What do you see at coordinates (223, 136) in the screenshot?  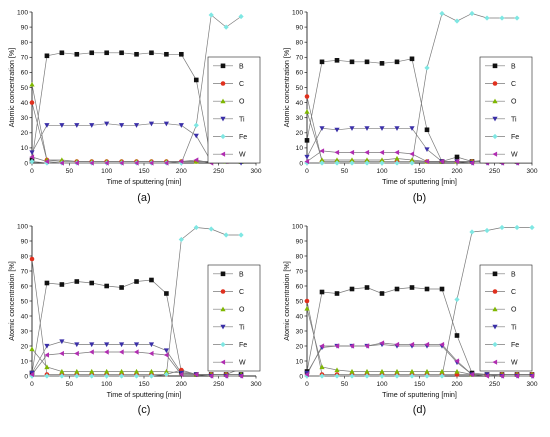 I see `legend-marker-Fe` at bounding box center [223, 136].